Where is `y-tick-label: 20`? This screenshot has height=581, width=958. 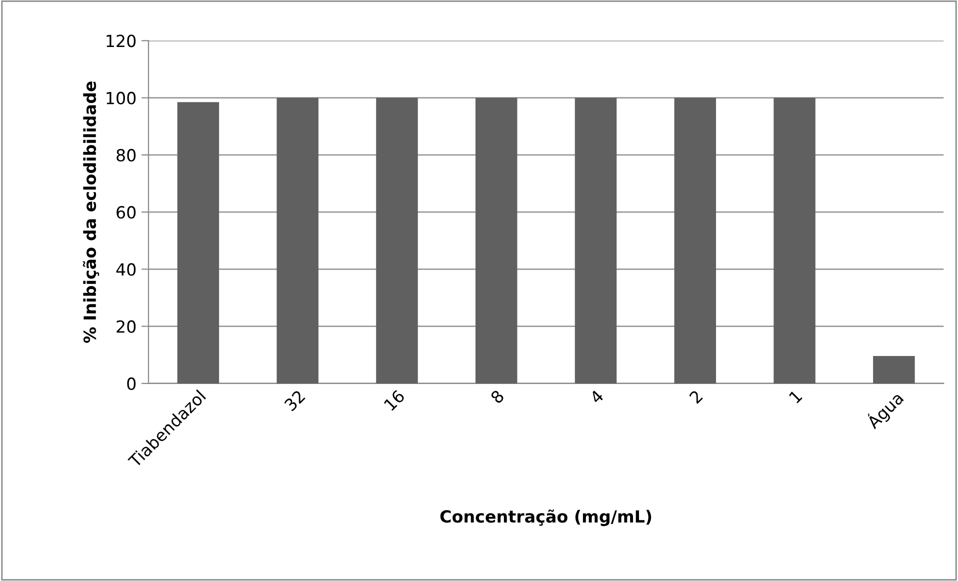
y-tick-label: 20 is located at coordinates (126, 326).